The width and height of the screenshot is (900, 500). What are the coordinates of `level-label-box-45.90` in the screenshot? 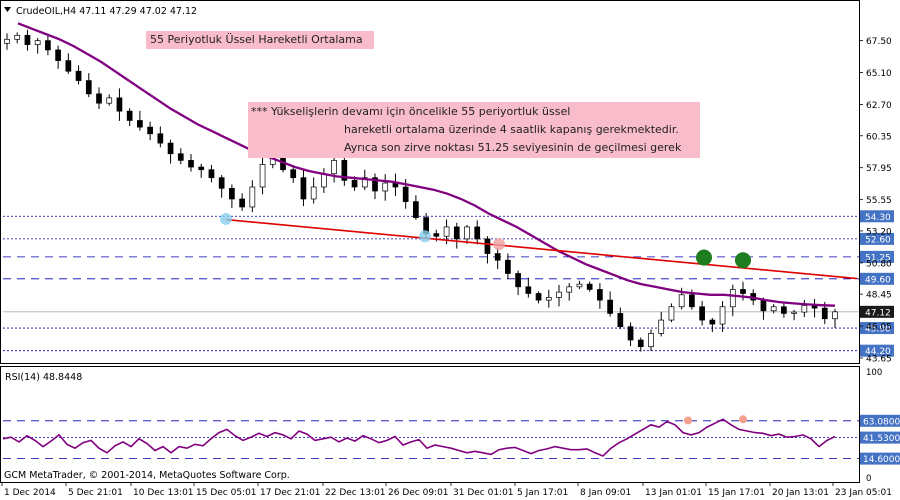 It's located at (877, 328).